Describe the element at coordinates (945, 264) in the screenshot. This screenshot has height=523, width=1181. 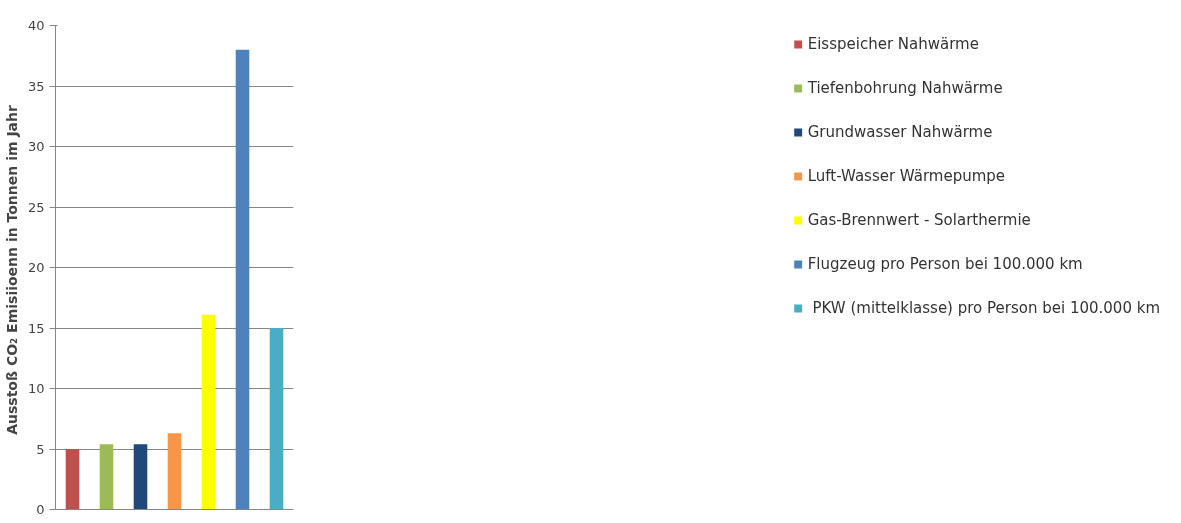
I see `legend-label: Flugzeug pro Person bei 100.000 km` at that location.